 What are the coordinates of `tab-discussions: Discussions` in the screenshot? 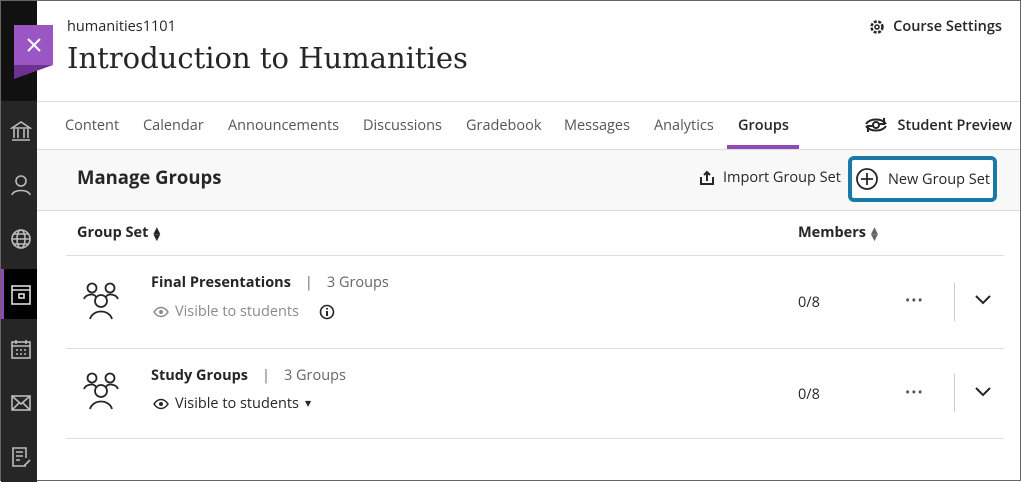 It's located at (402, 125).